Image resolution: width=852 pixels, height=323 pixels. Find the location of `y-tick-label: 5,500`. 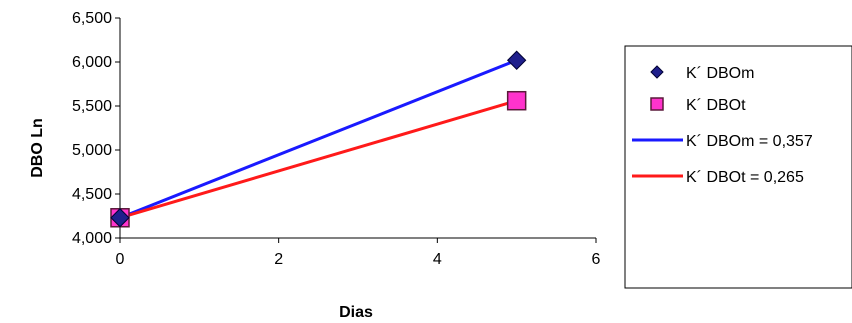

y-tick-label: 5,500 is located at coordinates (92, 106).